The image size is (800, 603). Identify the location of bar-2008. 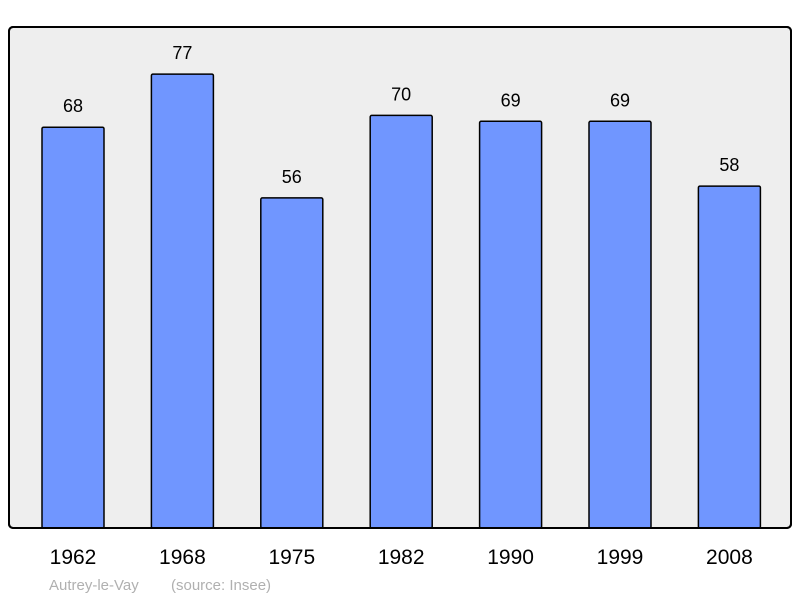
(729, 357).